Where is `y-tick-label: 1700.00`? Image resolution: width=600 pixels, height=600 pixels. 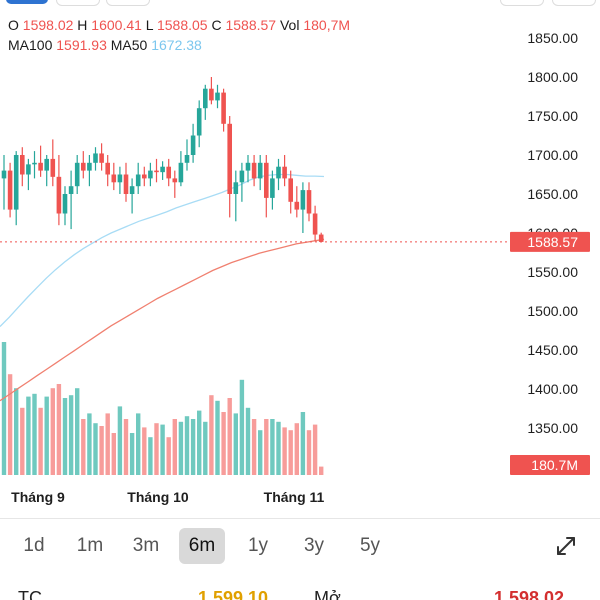 y-tick-label: 1700.00 is located at coordinates (552, 155).